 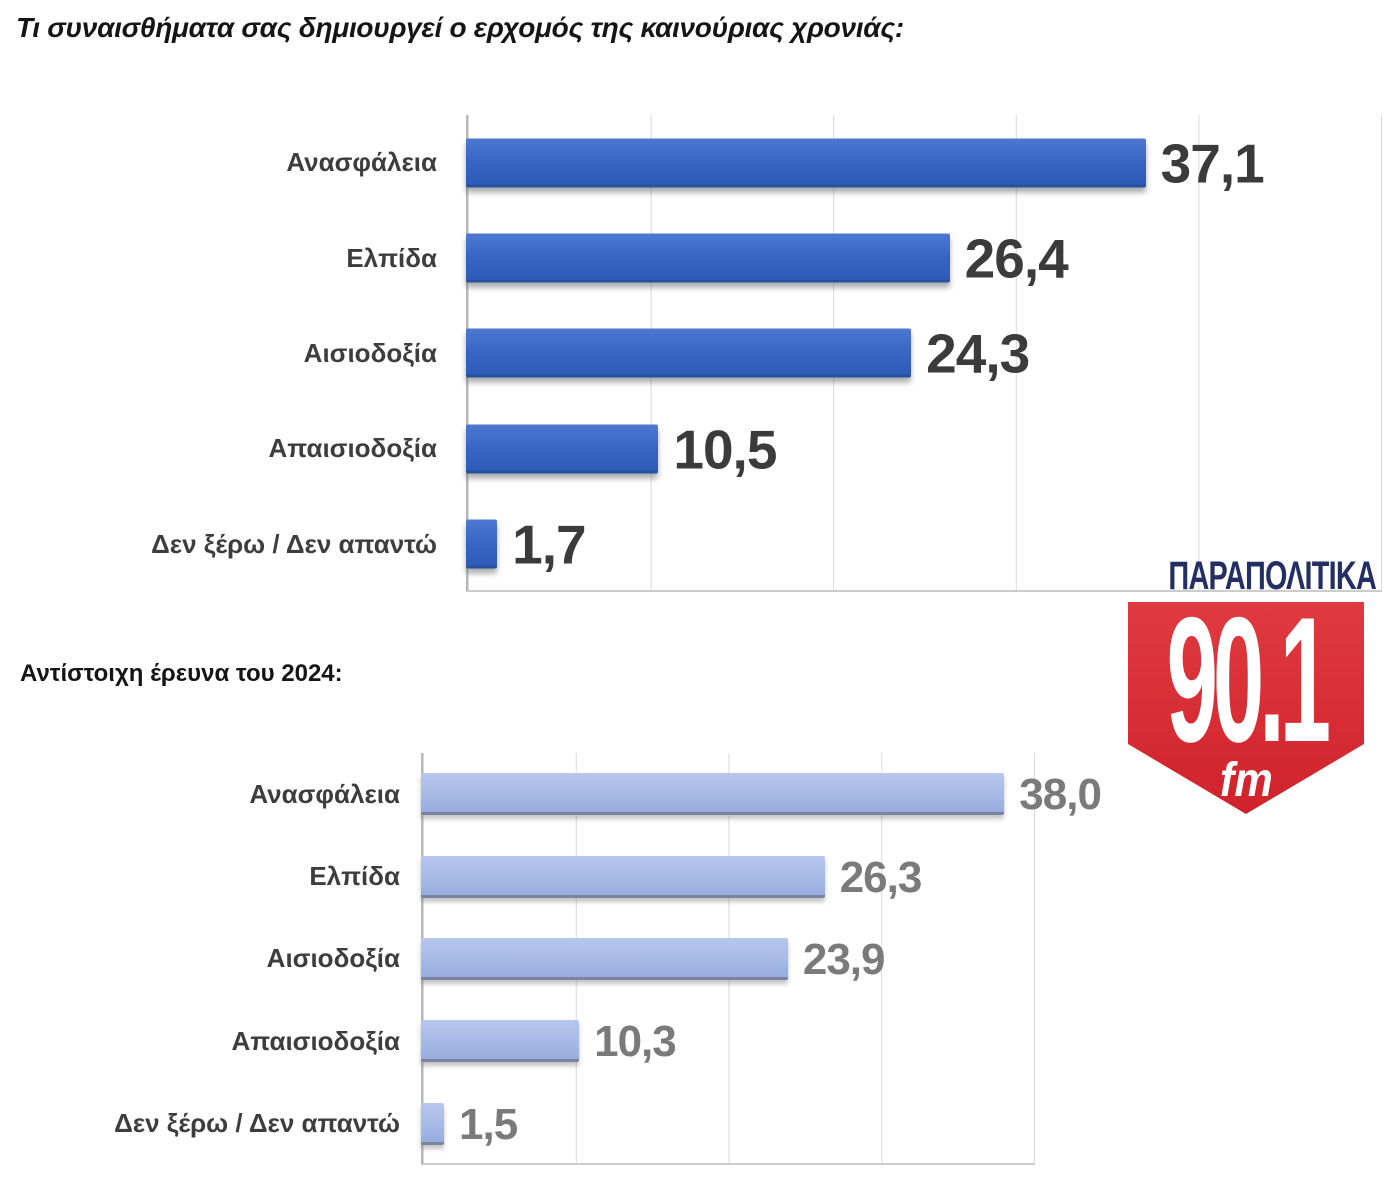 I want to click on bar-track: 24,3, so click(x=924, y=353).